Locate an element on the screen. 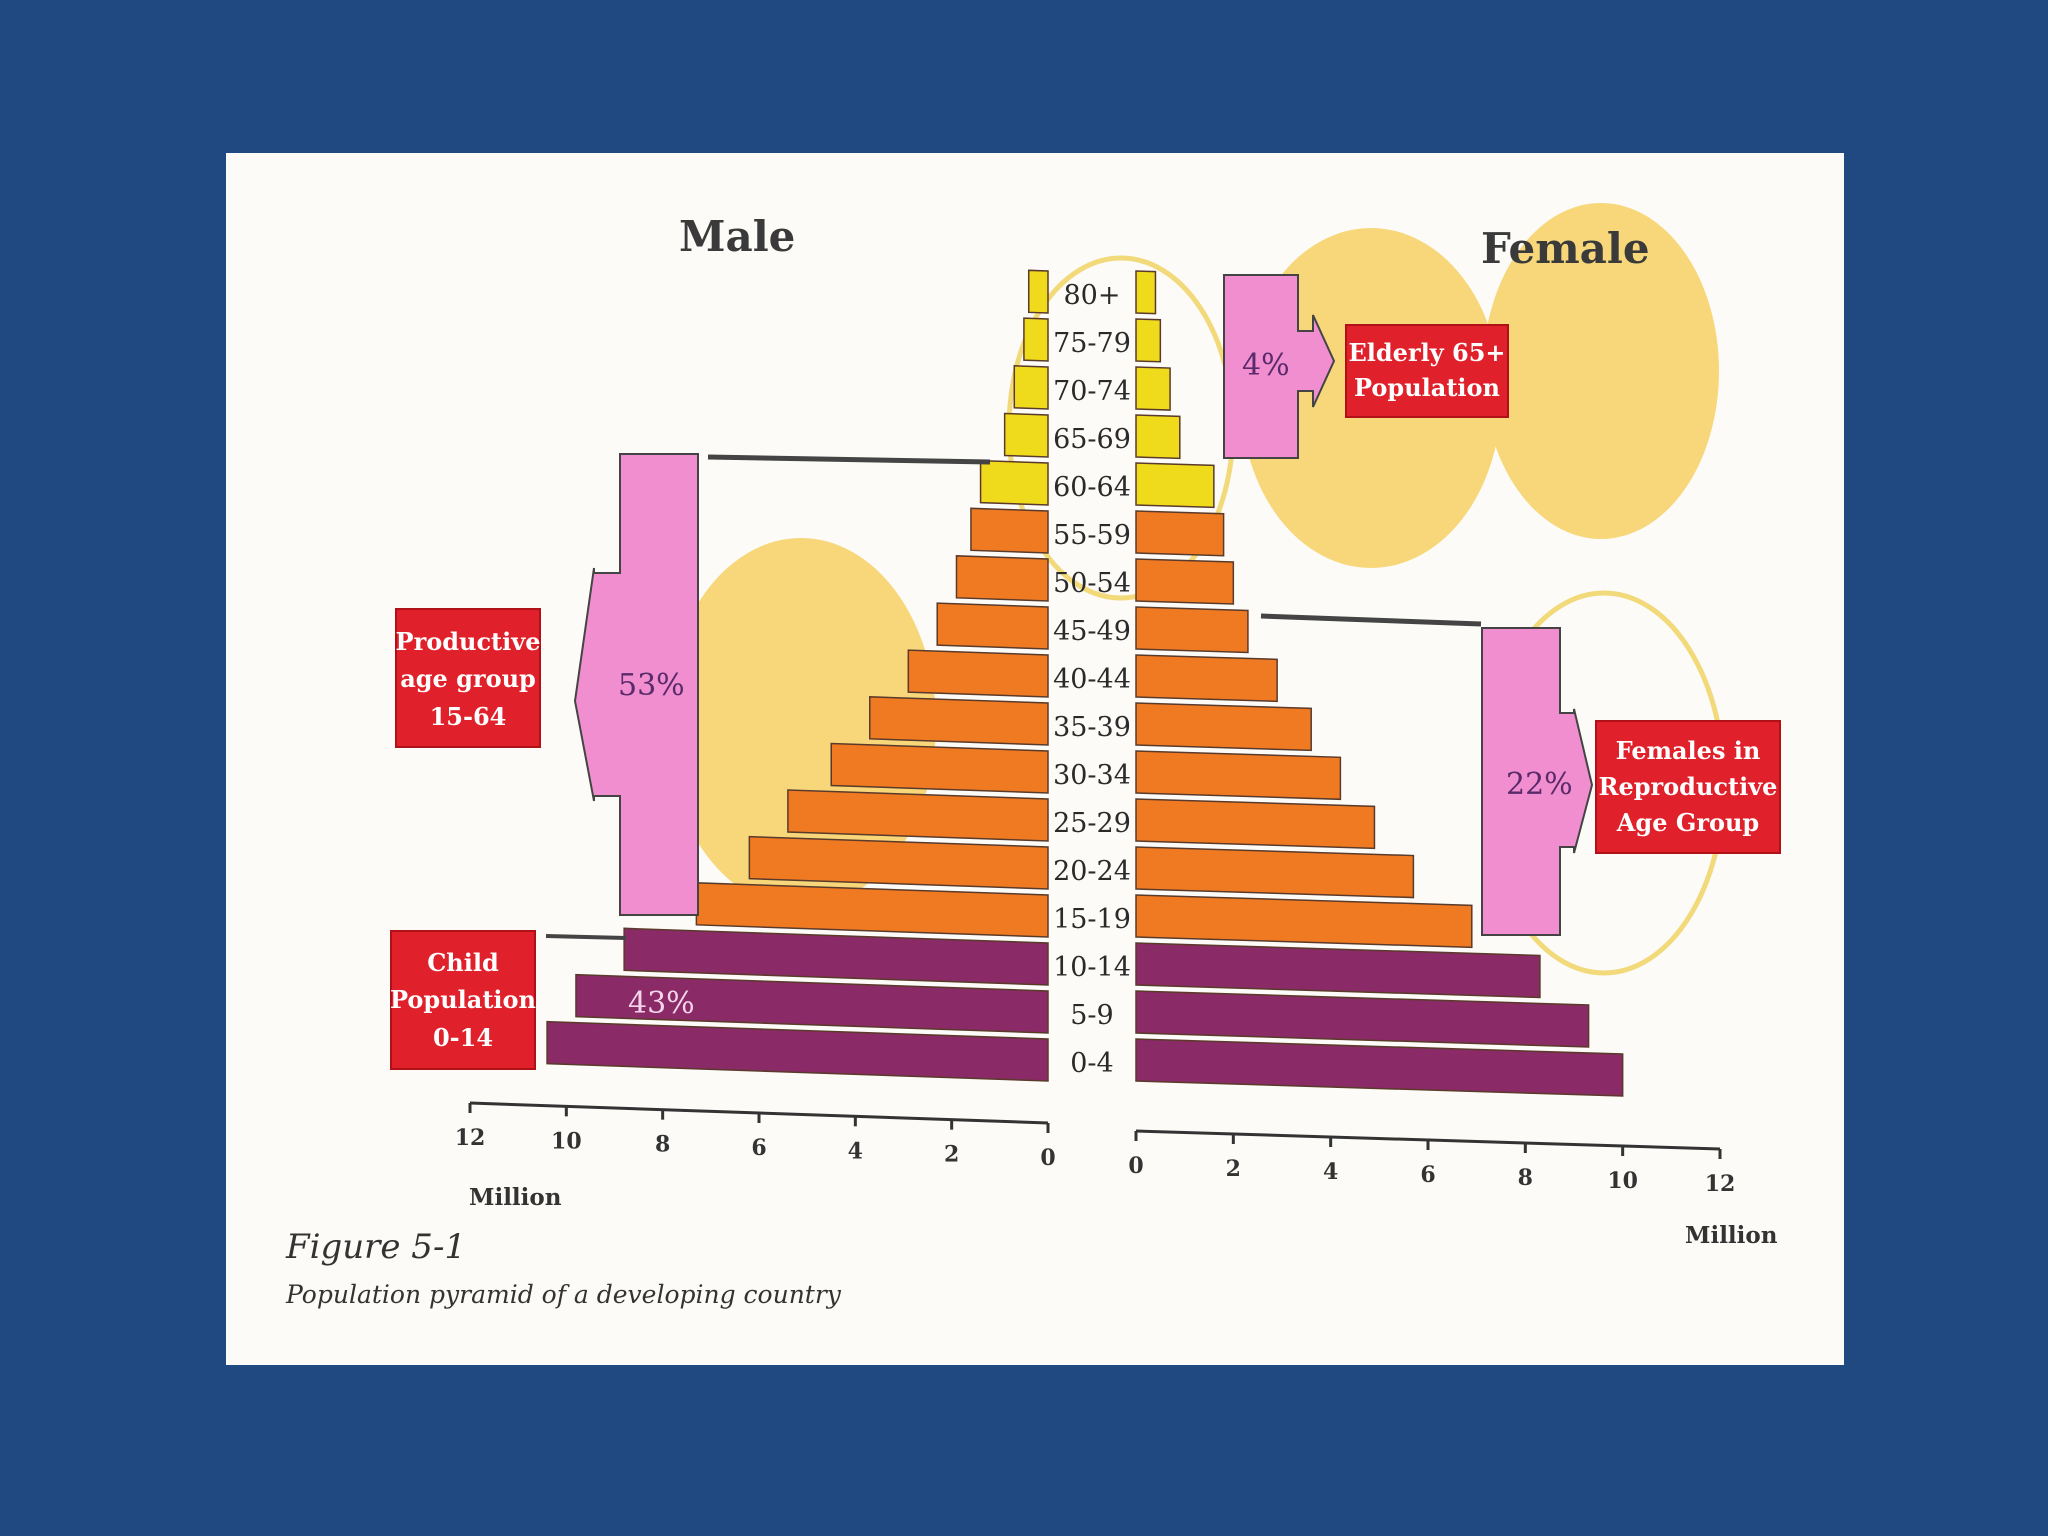 Image resolution: width=2048 pixels, height=1536 pixels. elderly-pct: 4% is located at coordinates (1266, 365).